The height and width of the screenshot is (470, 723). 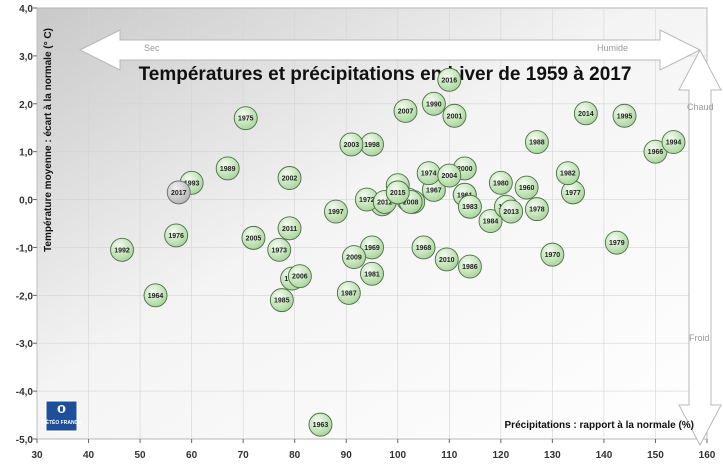 I want to click on data-point: 1982, so click(x=567, y=173).